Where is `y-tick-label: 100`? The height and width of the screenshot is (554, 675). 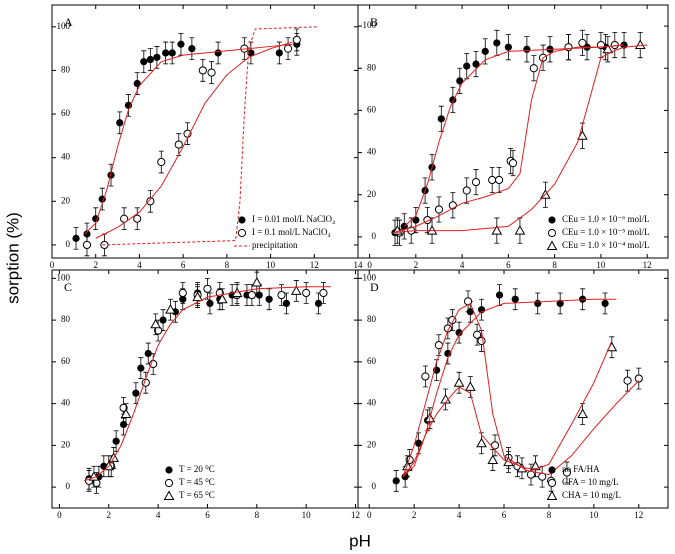 y-tick-label: 100 is located at coordinates (64, 26).